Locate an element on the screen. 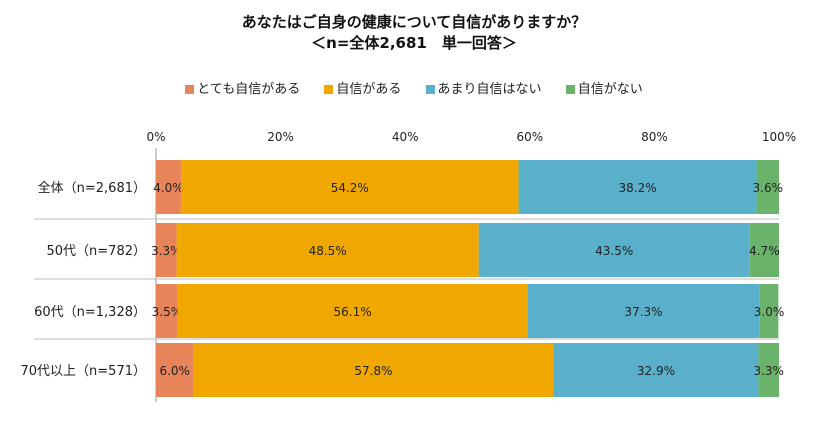 The width and height of the screenshot is (828, 421). data-label: 6.0% is located at coordinates (174, 371).